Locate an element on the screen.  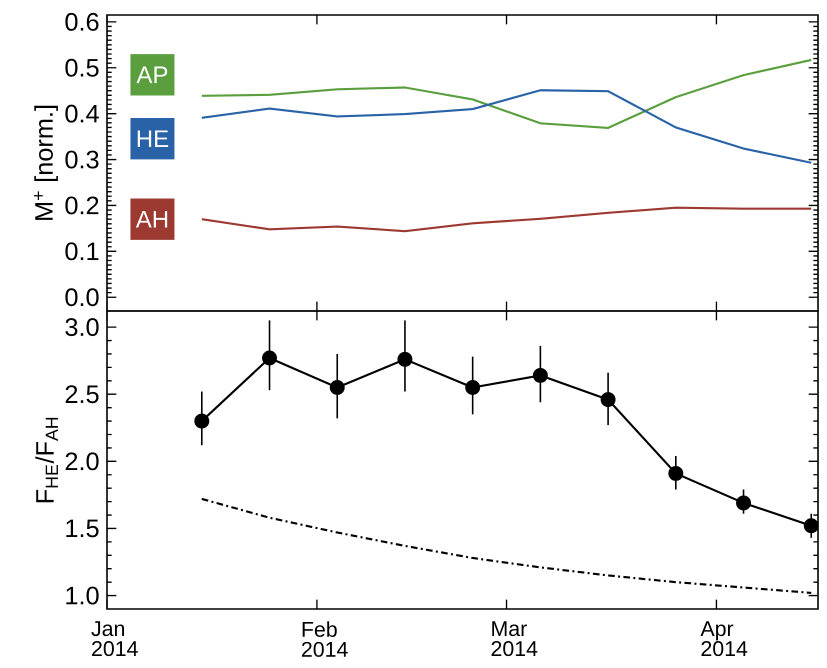
y-tick-label: 0.1 is located at coordinates (81, 251).